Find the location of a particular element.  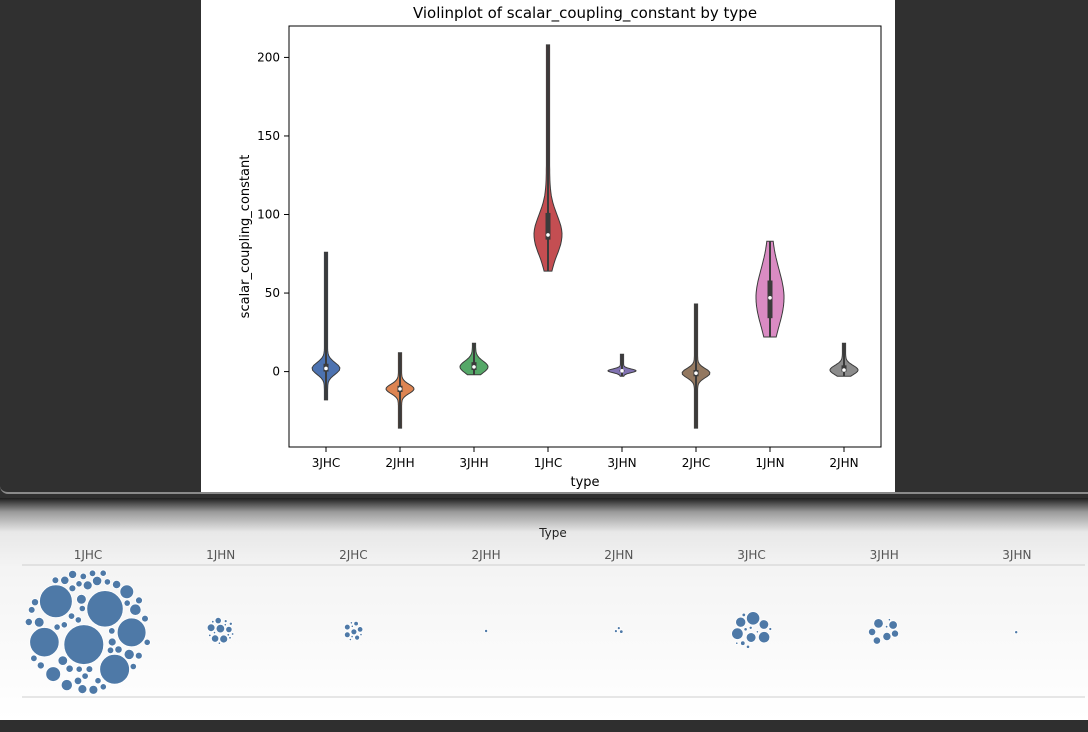

bubble-cluster-1jhc is located at coordinates (87, 632).